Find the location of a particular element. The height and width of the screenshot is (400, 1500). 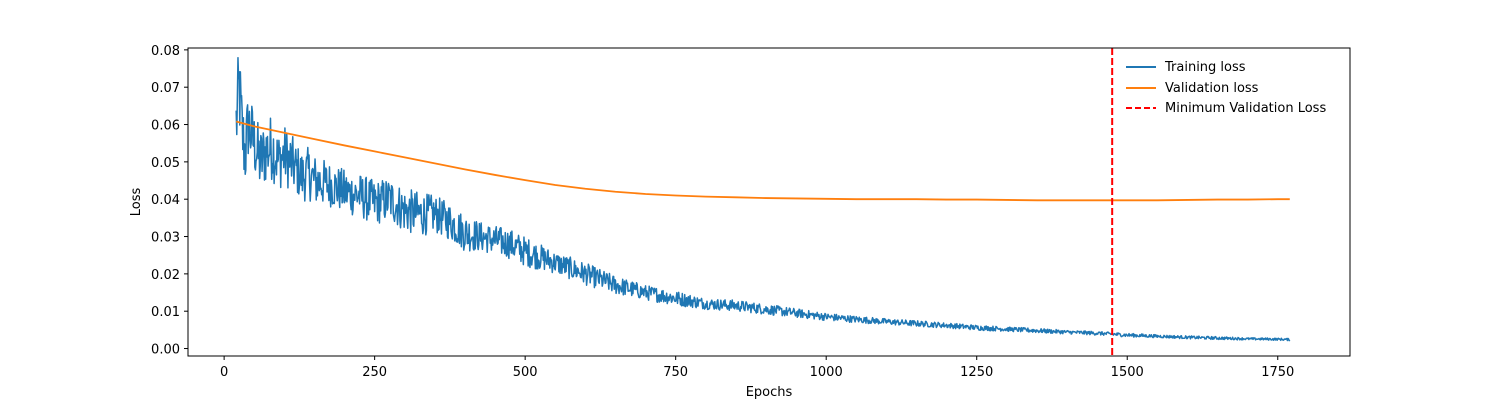

legend-label-training: Training loss is located at coordinates (1205, 67).